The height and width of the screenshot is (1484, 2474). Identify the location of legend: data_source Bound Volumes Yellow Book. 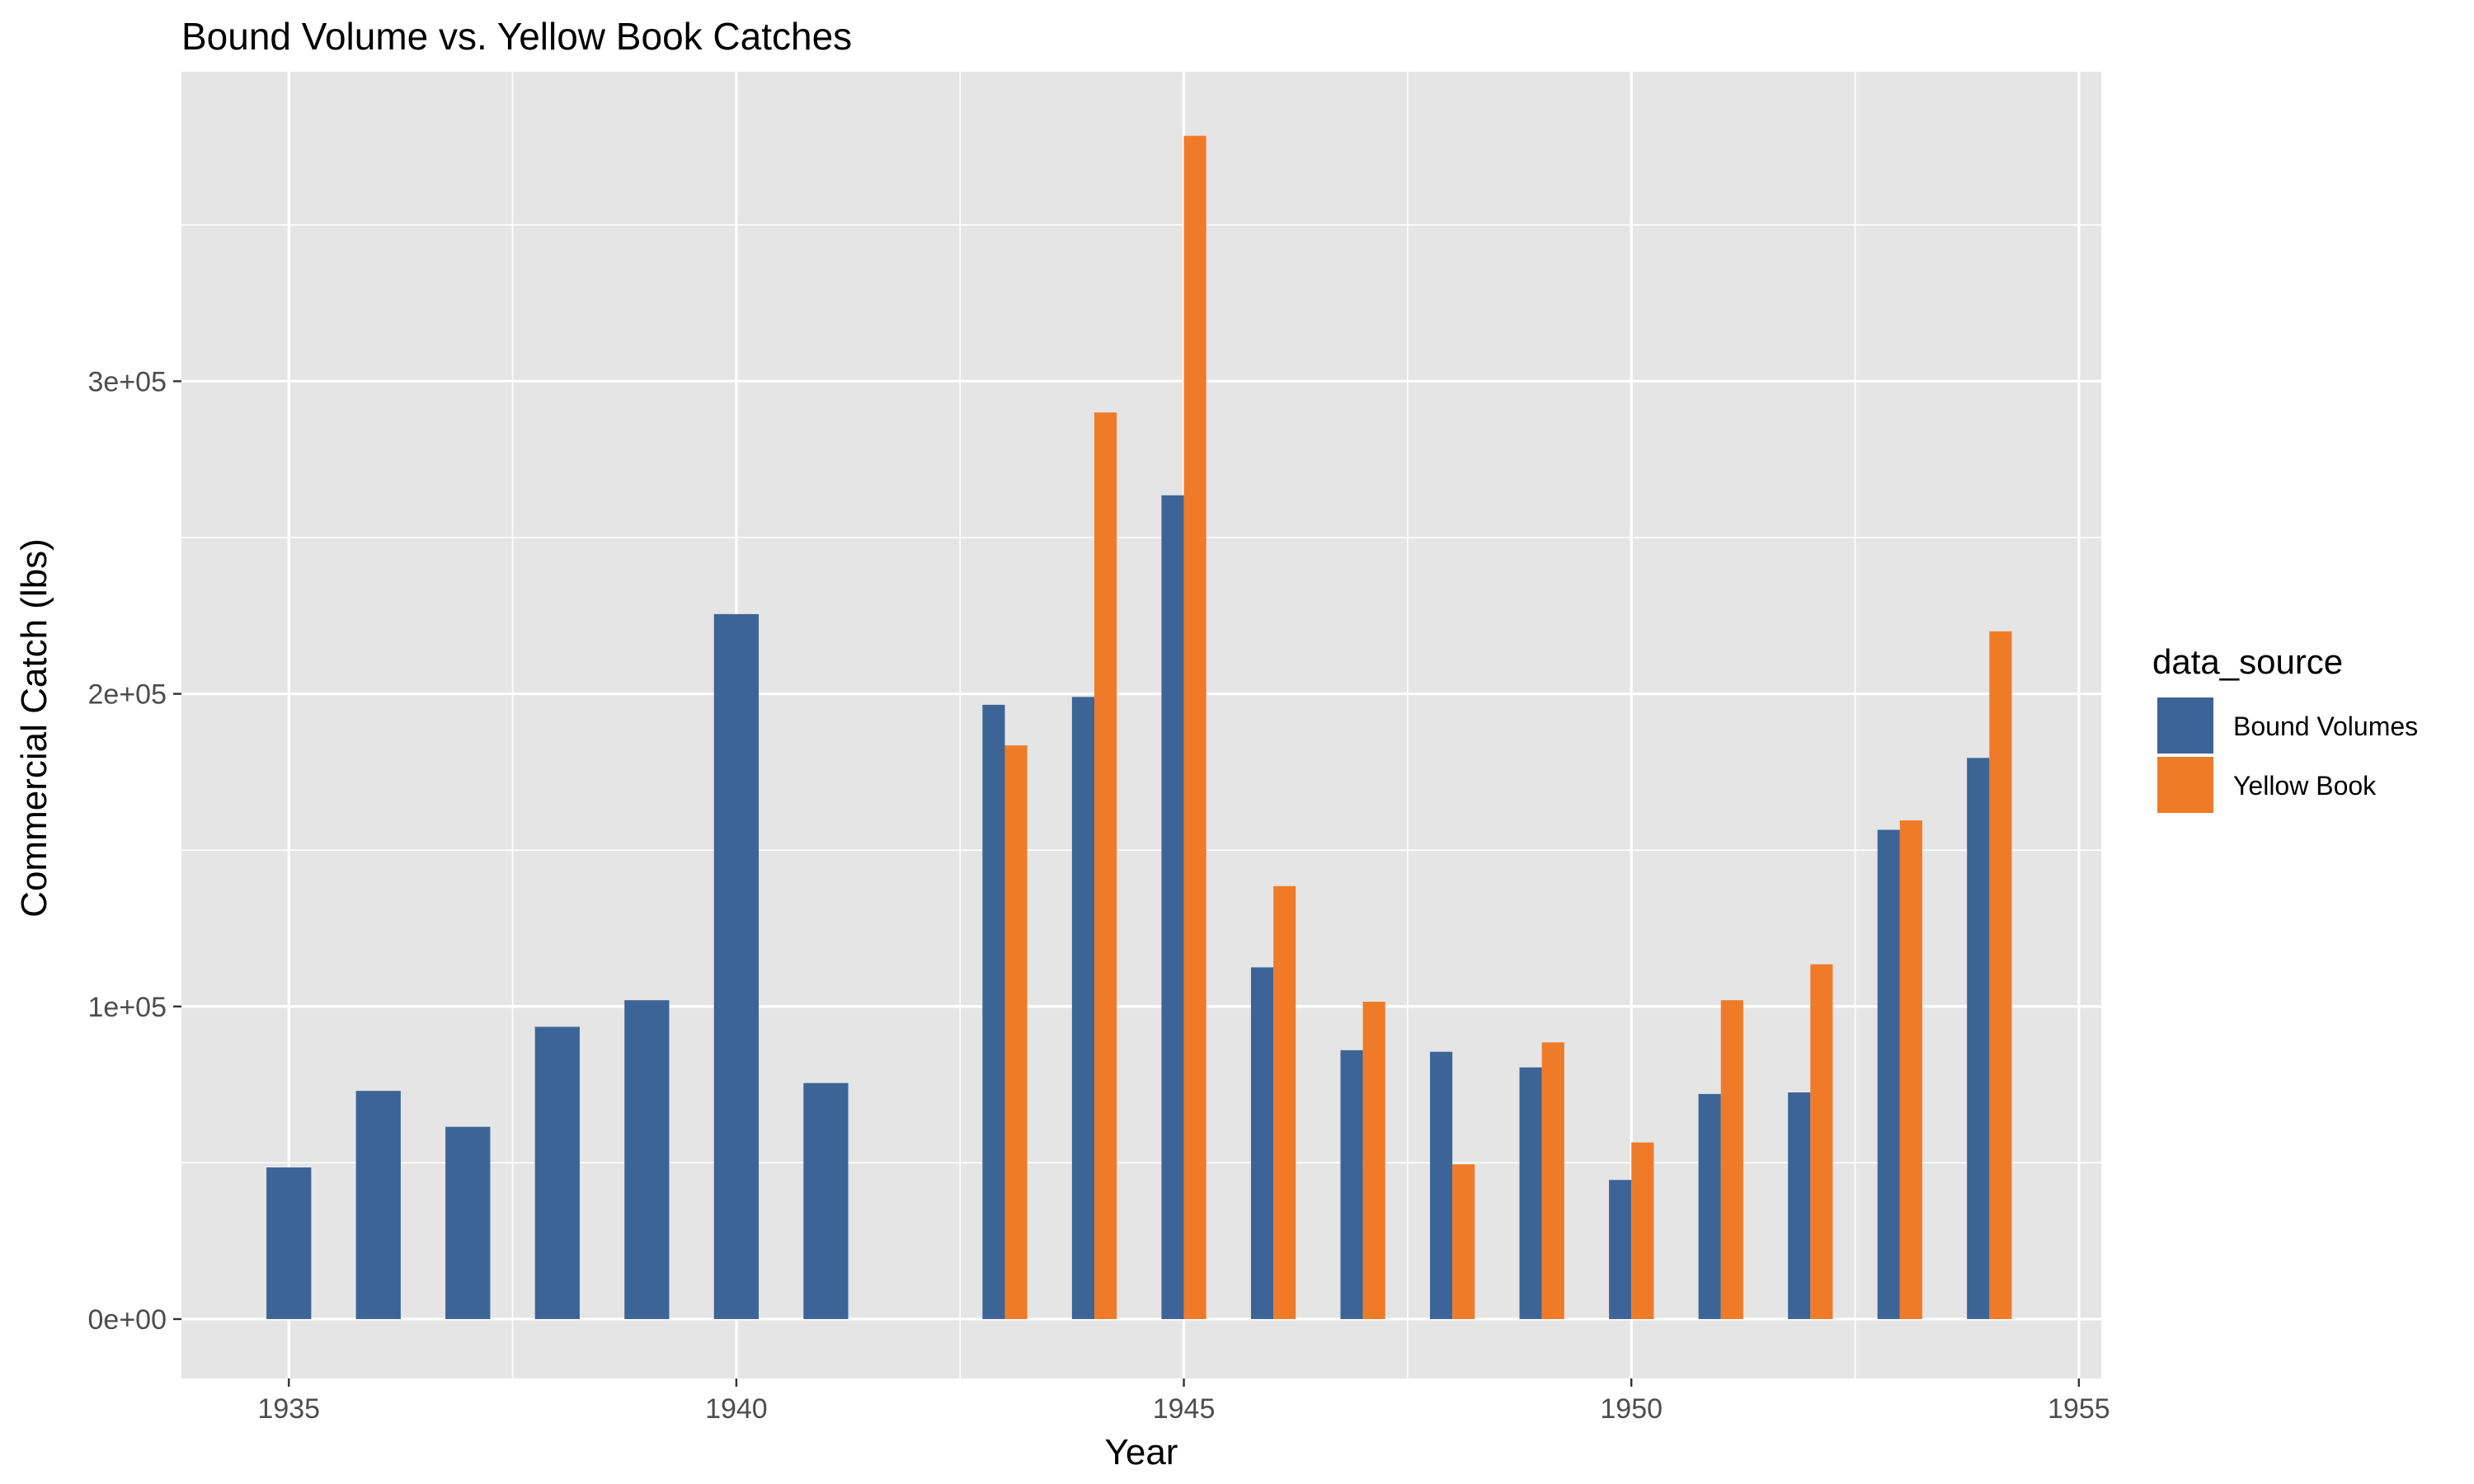
(2285, 727).